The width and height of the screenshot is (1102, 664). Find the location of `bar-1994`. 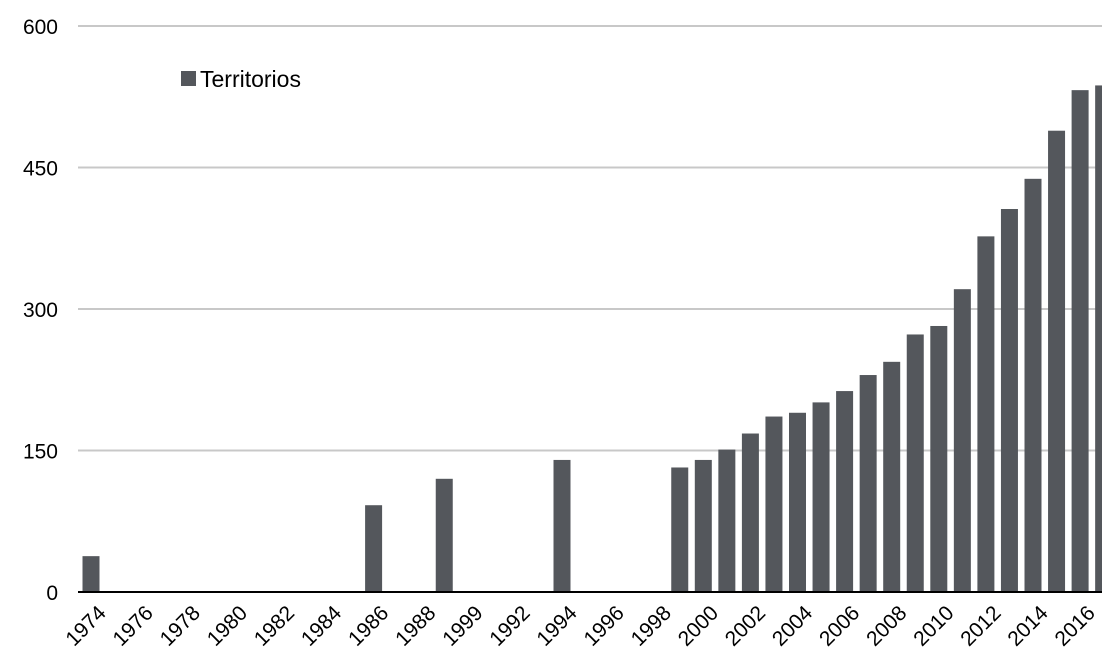

bar-1994 is located at coordinates (562, 525).